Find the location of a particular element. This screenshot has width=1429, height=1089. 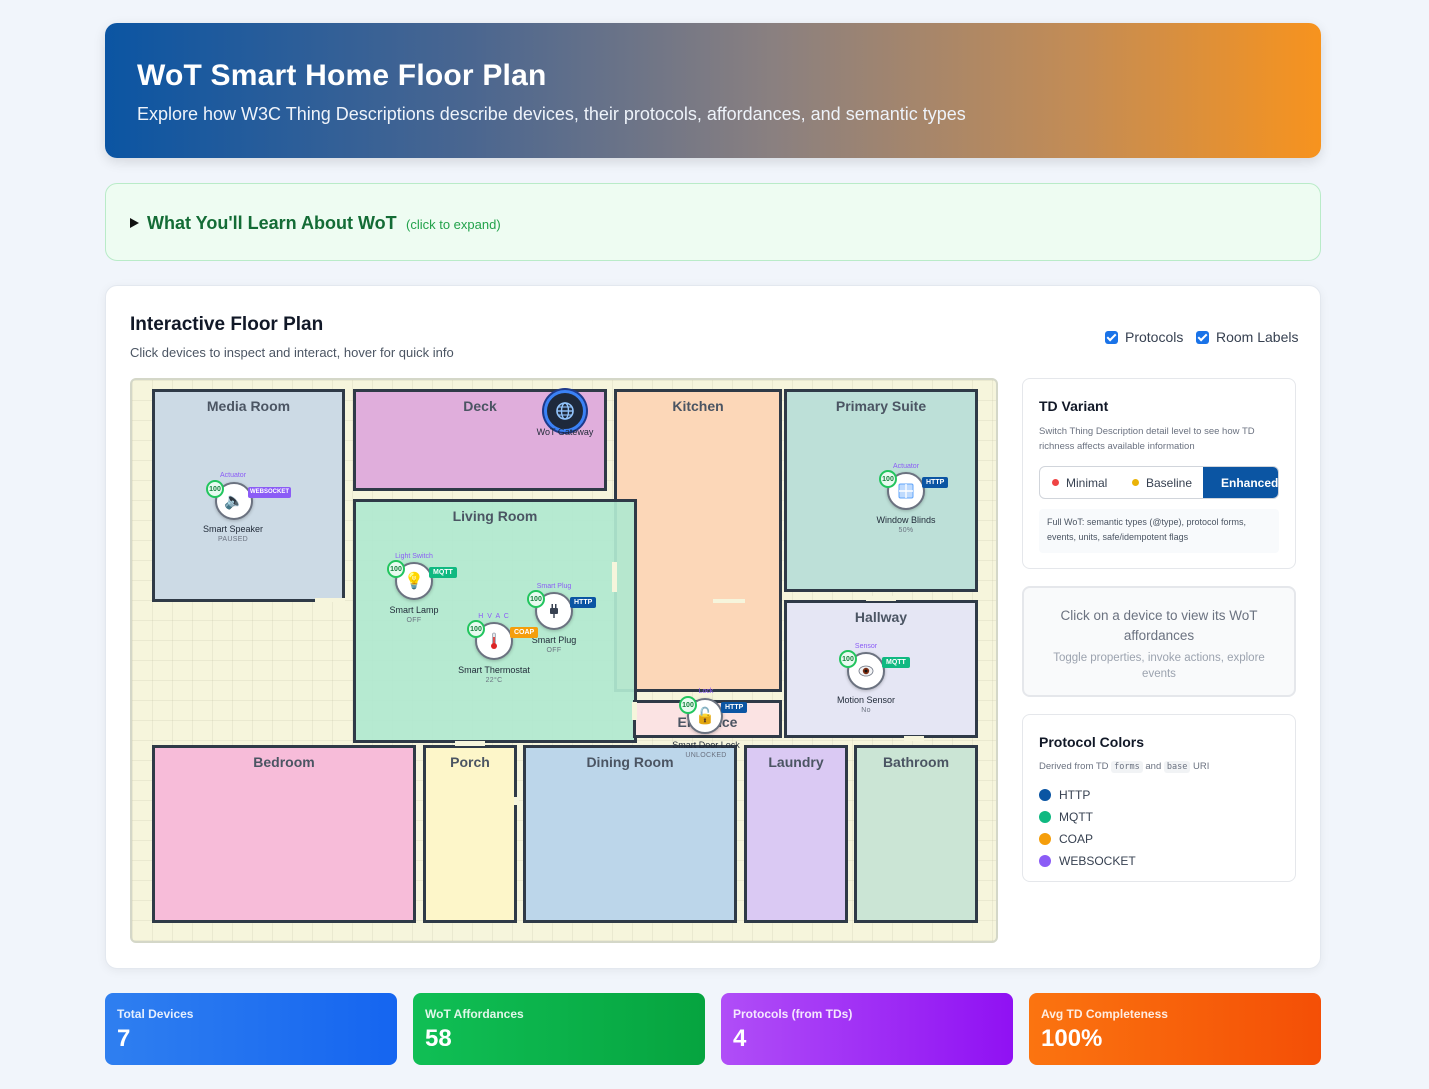

legend-item-websocket: WEBSOCKET is located at coordinates (1087, 861).